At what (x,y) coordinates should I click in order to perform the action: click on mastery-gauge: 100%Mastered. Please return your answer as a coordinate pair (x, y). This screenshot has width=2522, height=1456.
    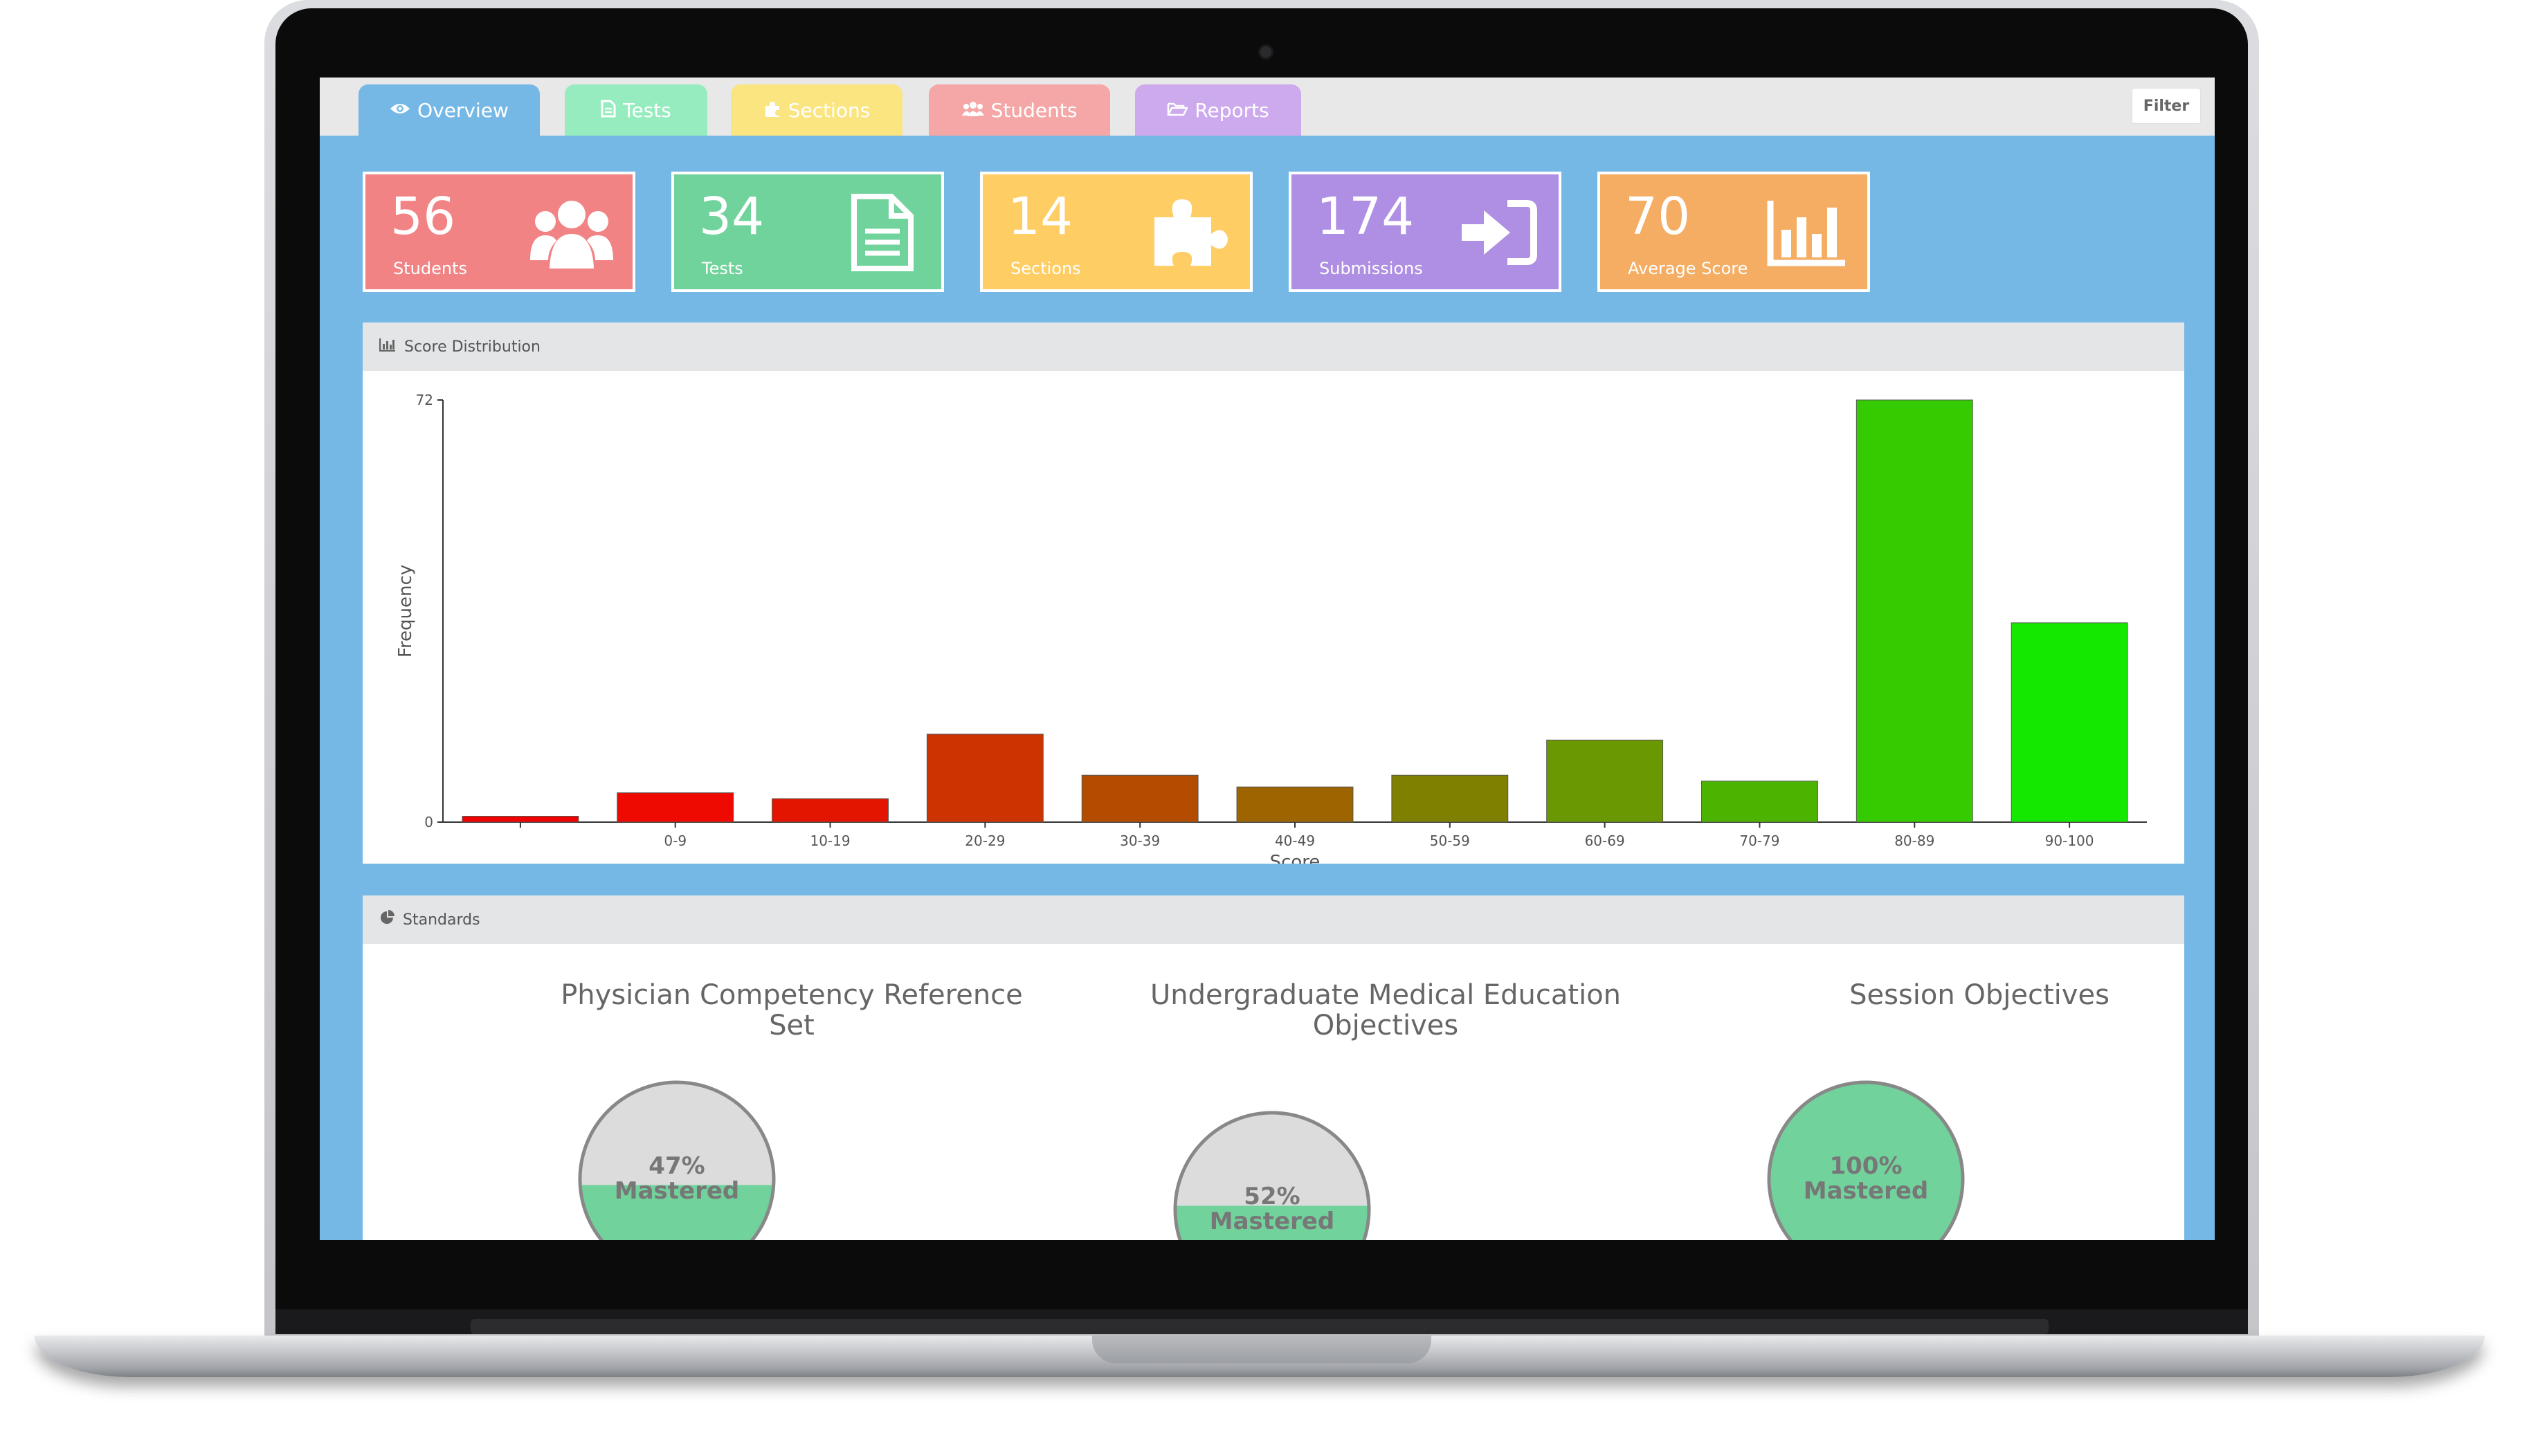
    Looking at the image, I should click on (1866, 1160).